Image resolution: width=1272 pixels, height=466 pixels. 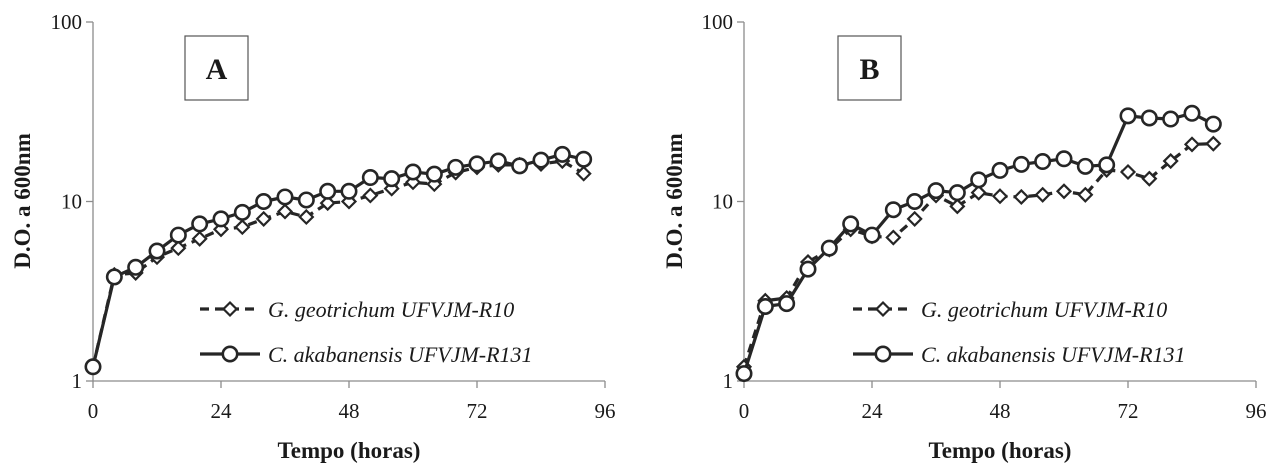 What do you see at coordinates (222, 411) in the screenshot?
I see `x-tick-label: 24` at bounding box center [222, 411].